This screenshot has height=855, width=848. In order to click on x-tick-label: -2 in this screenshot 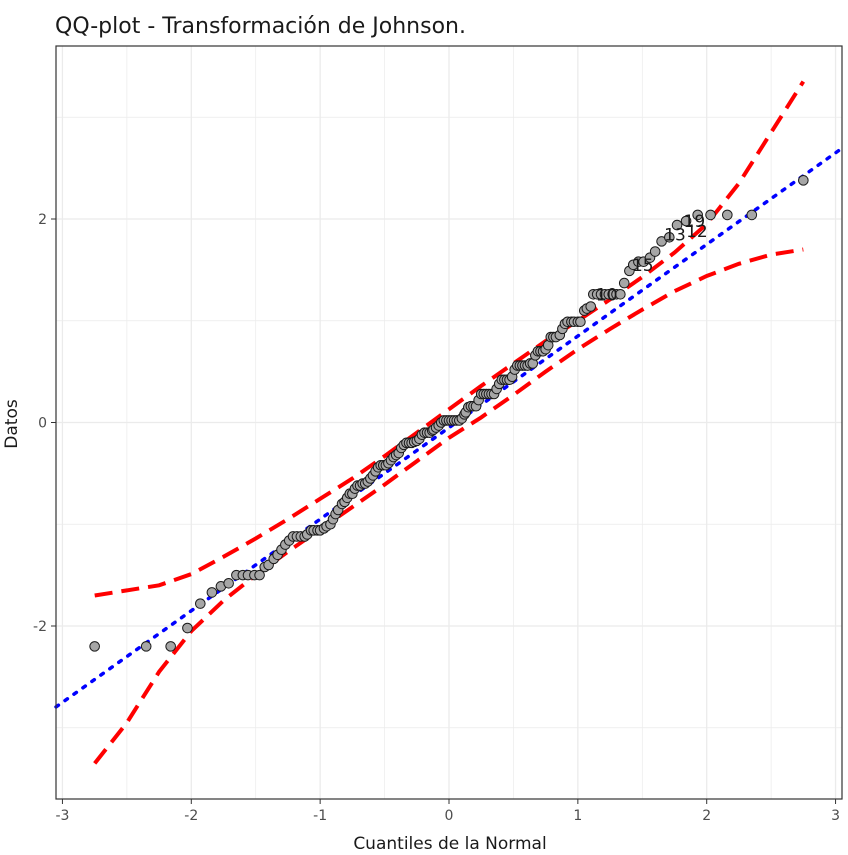, I will do `click(191, 816)`.